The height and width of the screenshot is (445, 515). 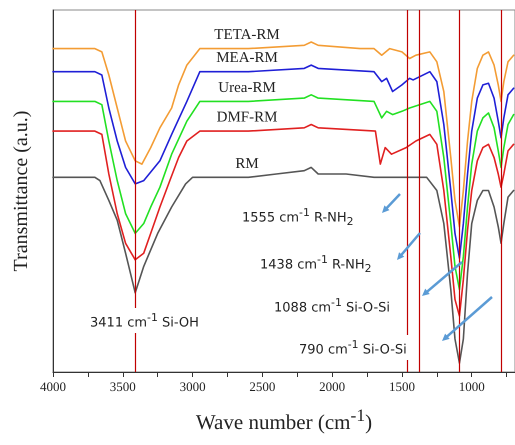 I want to click on series-label: TETA-RM, so click(x=247, y=35).